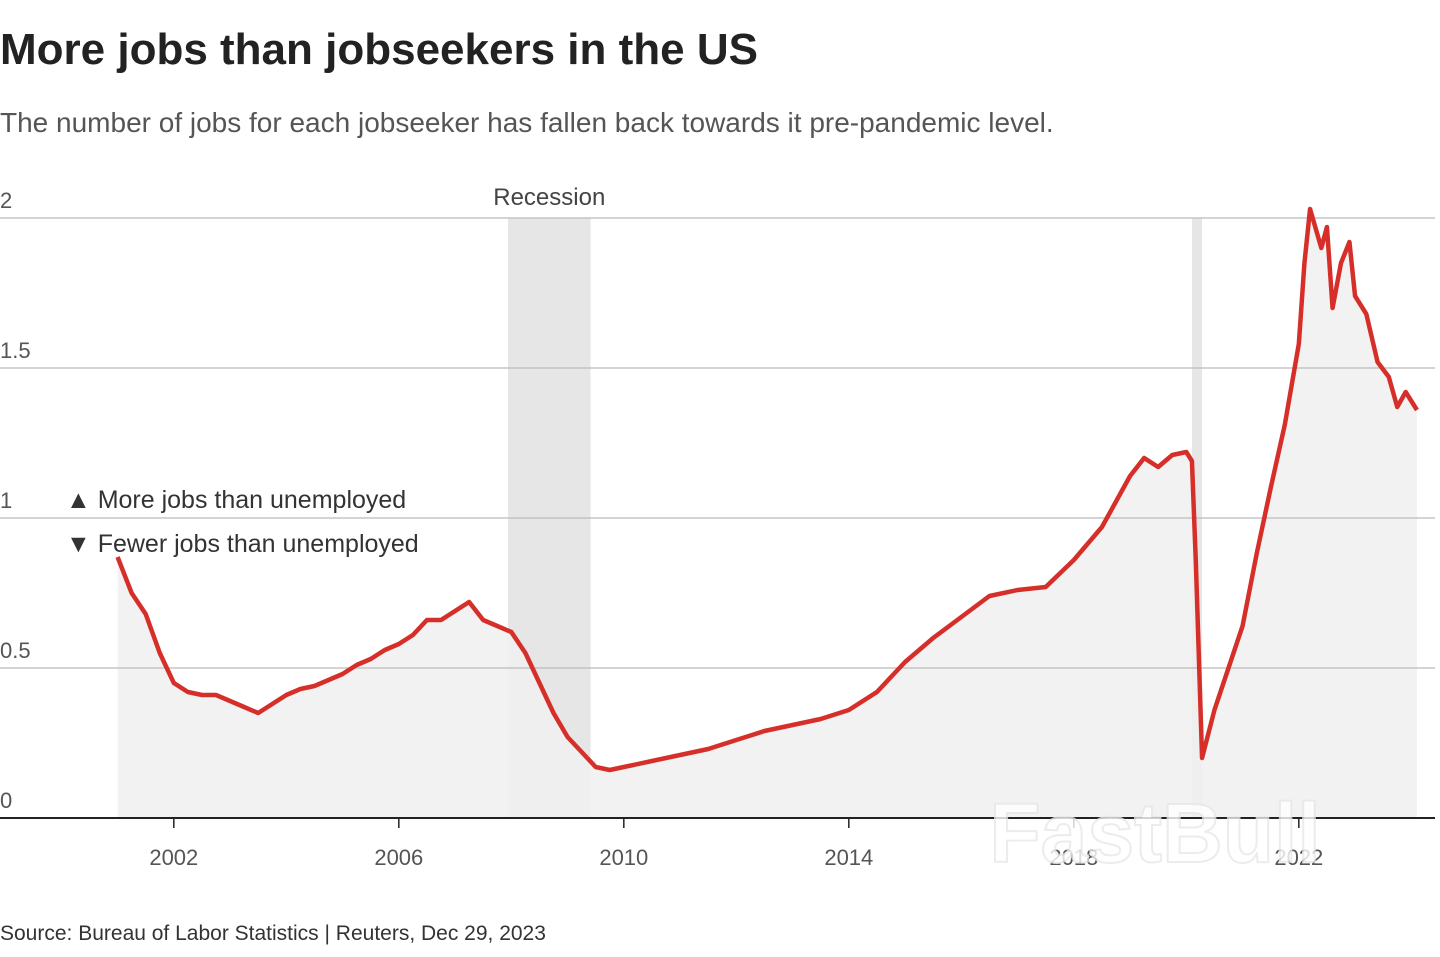  What do you see at coordinates (236, 500) in the screenshot?
I see `annotation: ▲ More jobs than unemployed` at bounding box center [236, 500].